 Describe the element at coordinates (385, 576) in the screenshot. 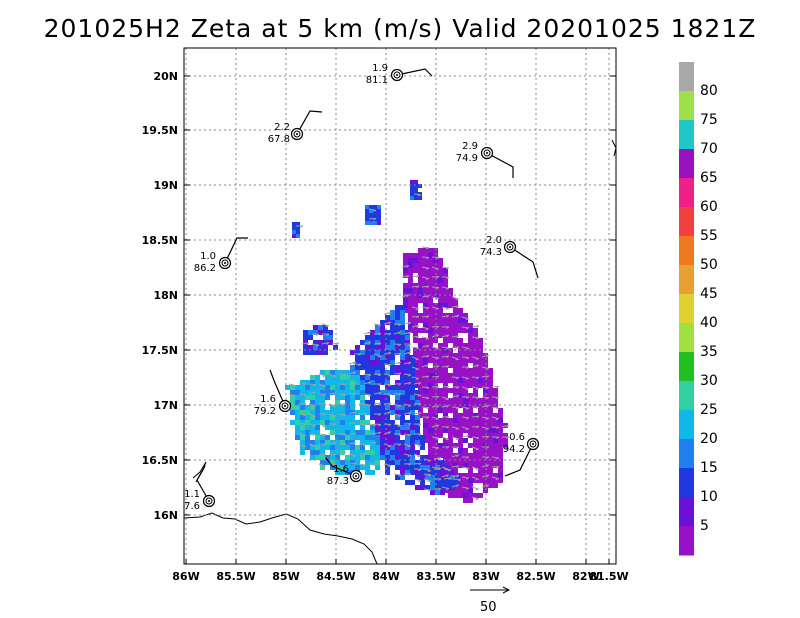

I see `lon-tick-label: 84W` at that location.